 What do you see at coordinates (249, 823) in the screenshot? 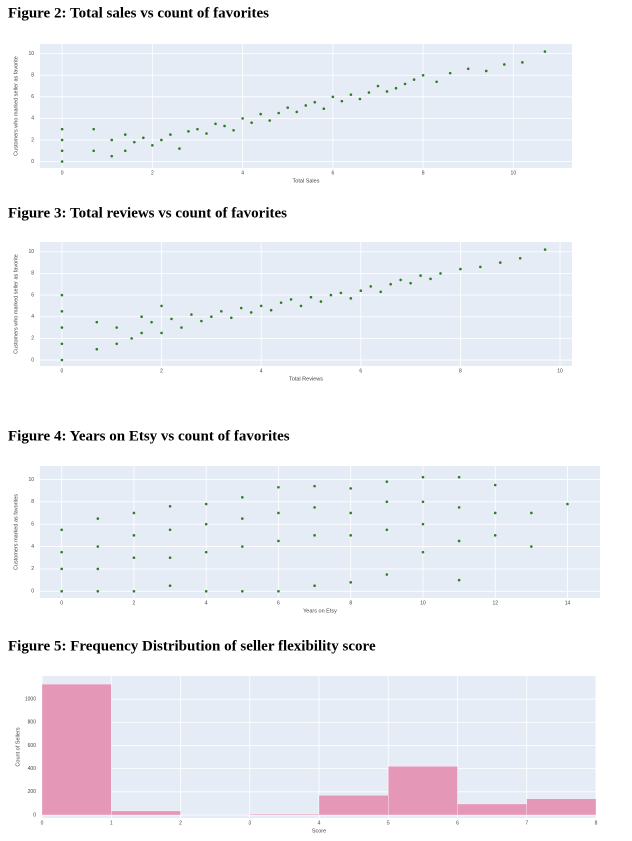
I see `x-tick-label: 3` at bounding box center [249, 823].